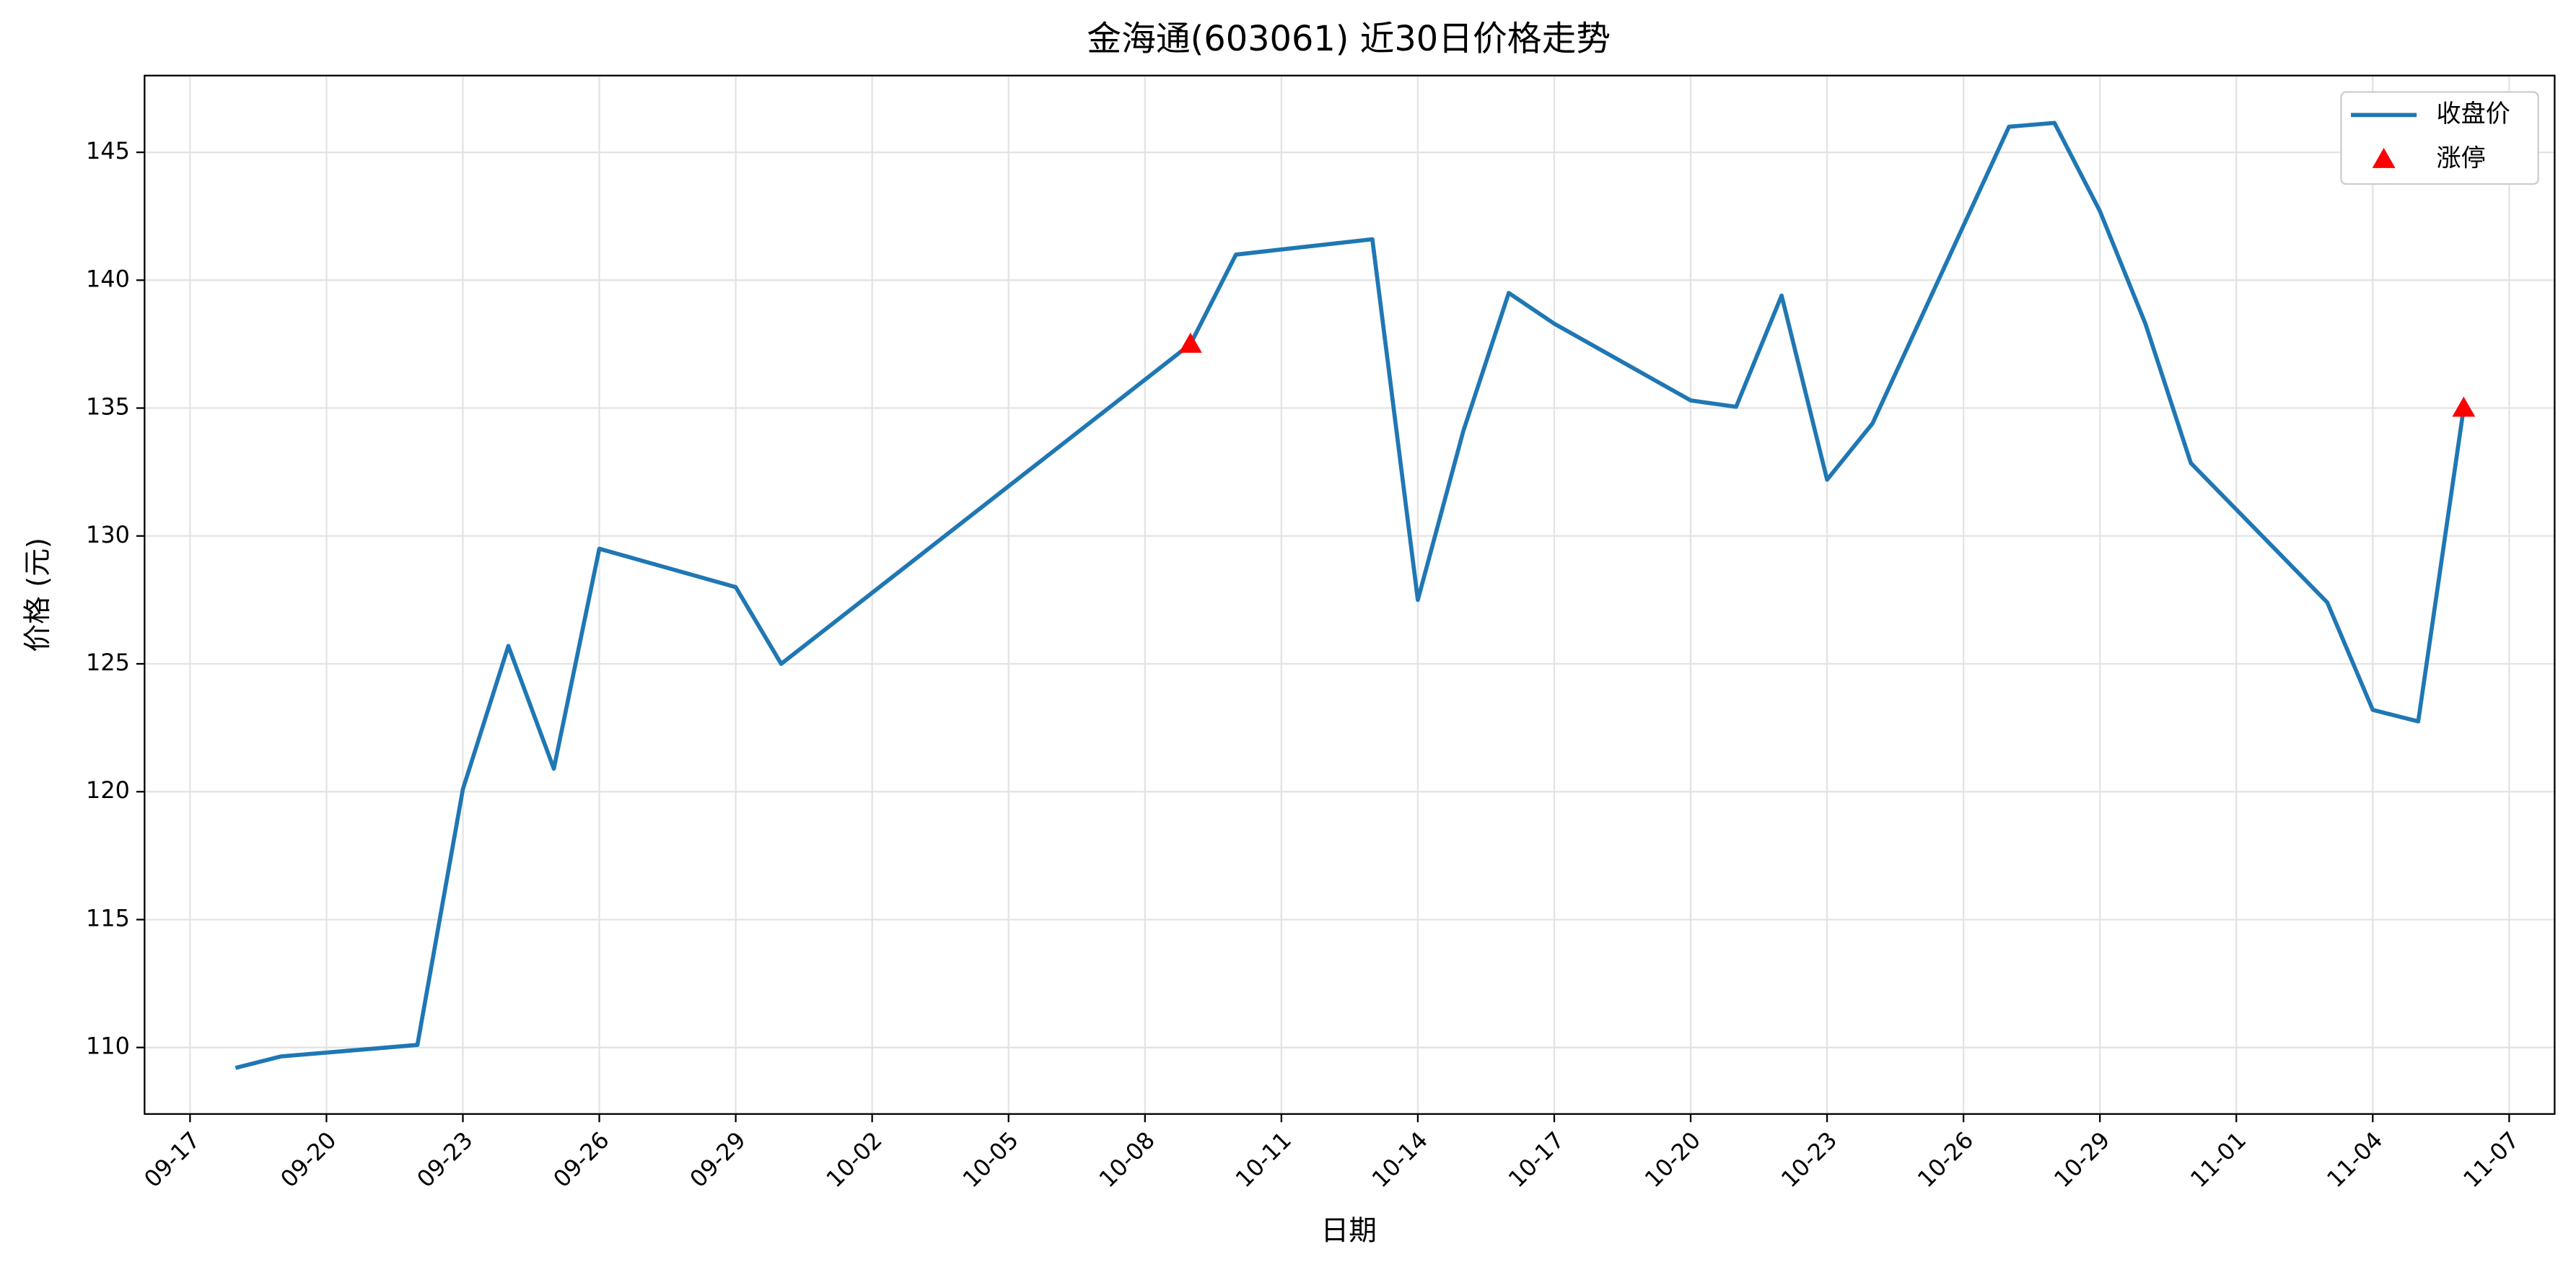  I want to click on legend-swatch, so click(2384, 157).